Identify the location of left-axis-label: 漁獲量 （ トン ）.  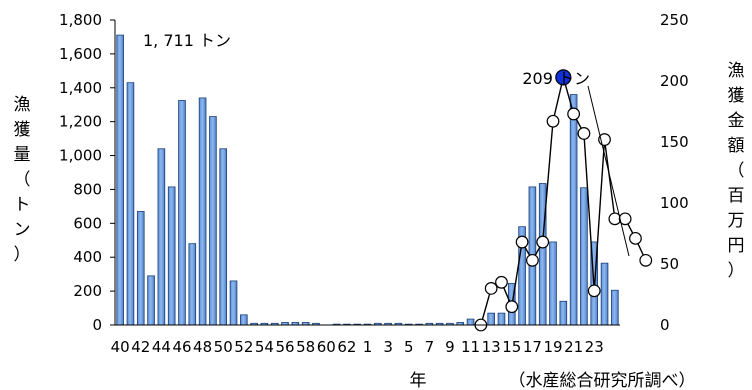
(22, 180).